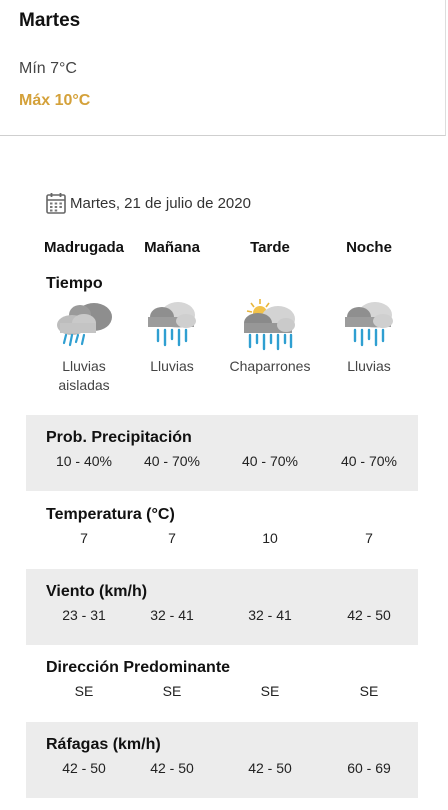  Describe the element at coordinates (55, 100) in the screenshot. I see `max-temperature: Máx 10°C` at that location.